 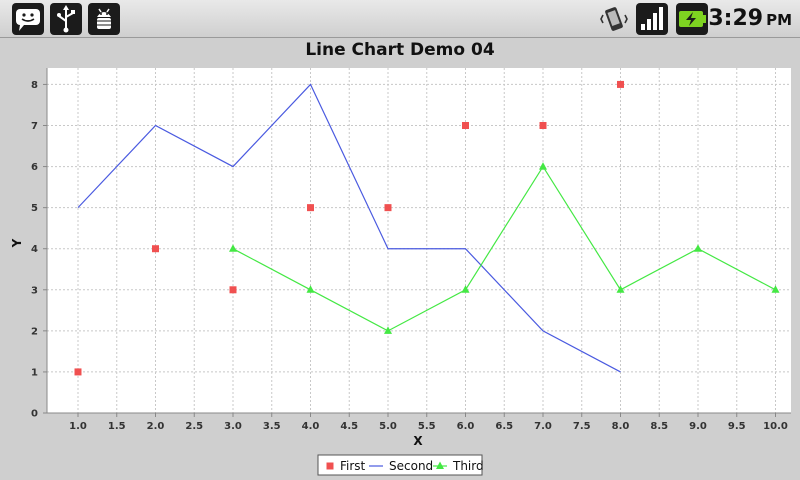 What do you see at coordinates (34, 249) in the screenshot?
I see `y-tick-label: 4` at bounding box center [34, 249].